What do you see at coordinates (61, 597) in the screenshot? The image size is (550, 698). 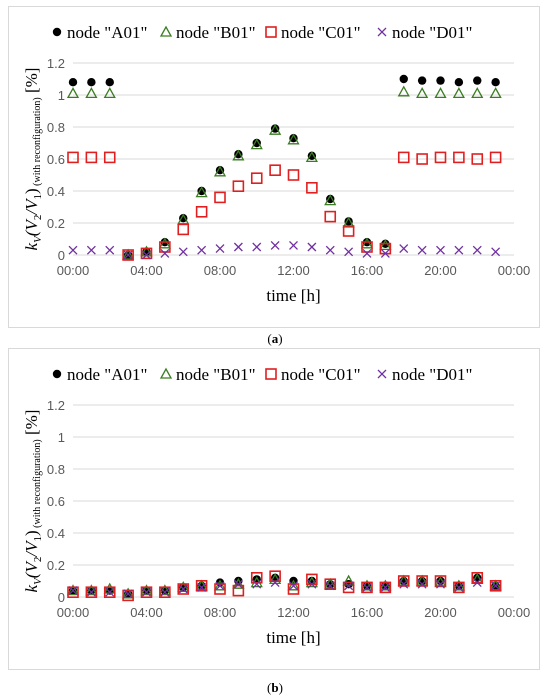 I see `y-tick-label: 0` at bounding box center [61, 597].